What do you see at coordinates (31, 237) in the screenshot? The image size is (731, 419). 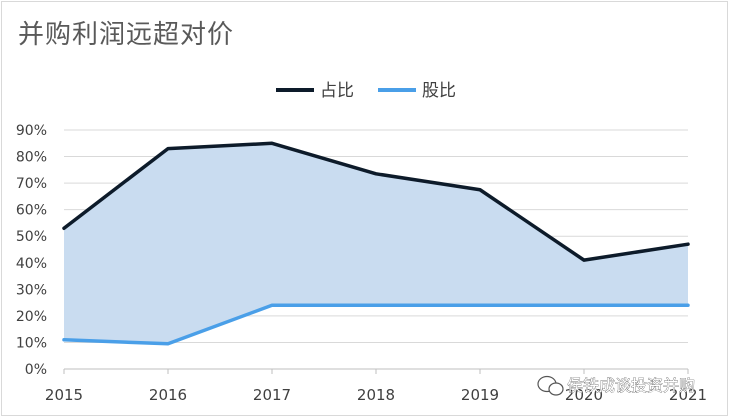 I see `y-tick-label: 50%` at bounding box center [31, 237].